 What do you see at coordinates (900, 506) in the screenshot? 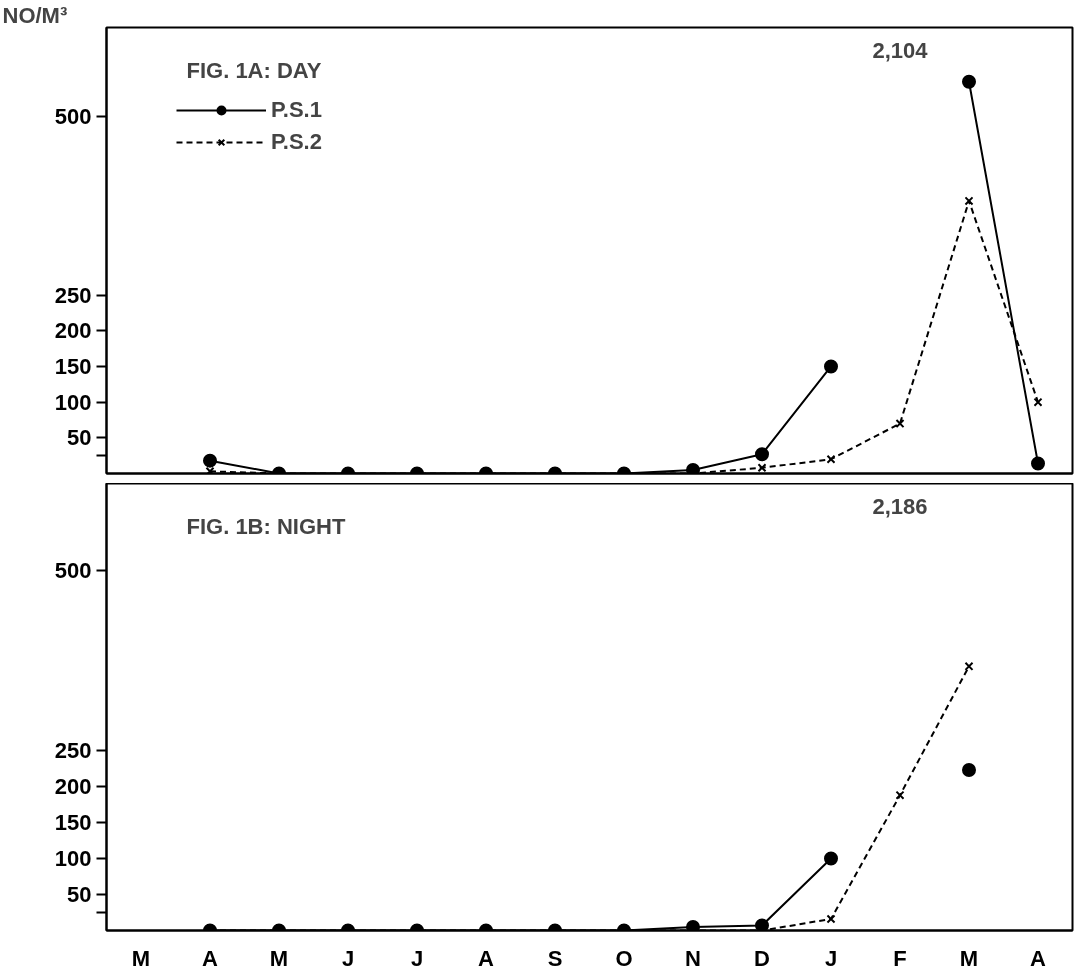
I see `annotation: 2,186` at bounding box center [900, 506].